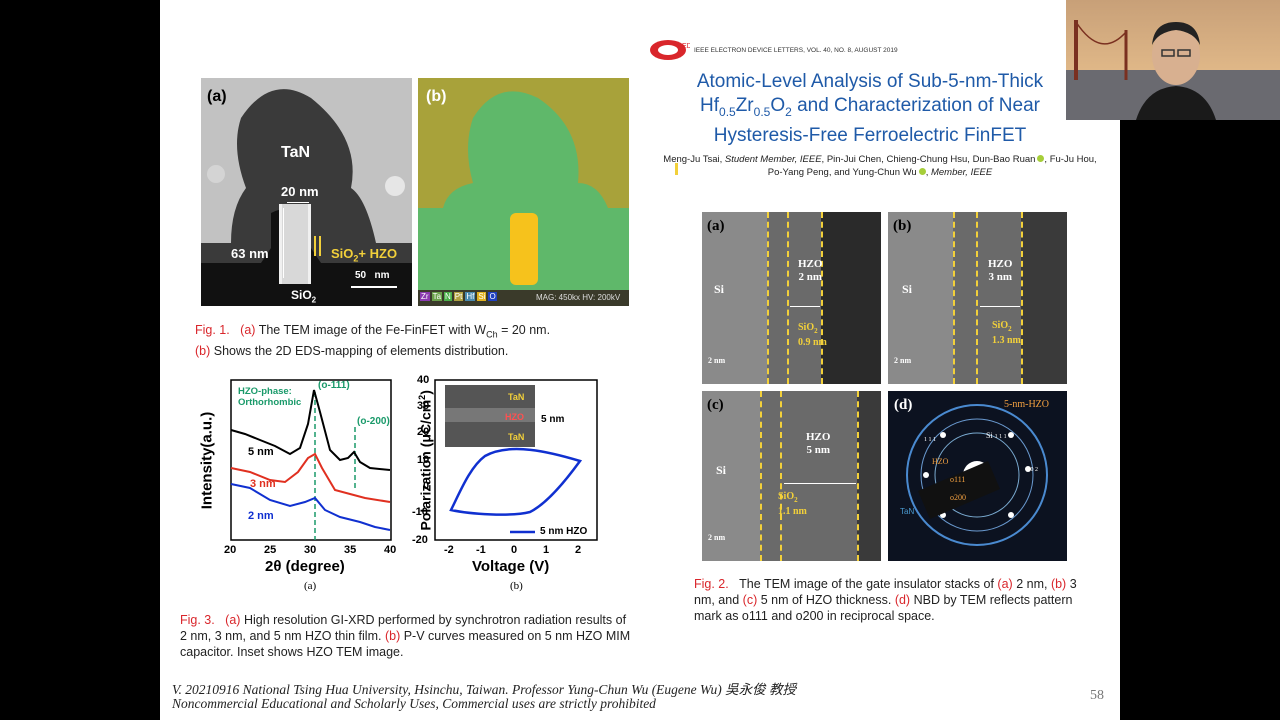 Image resolution: width=1280 pixels, height=720 pixels. I want to click on fig2c-label: (c), so click(715, 405).